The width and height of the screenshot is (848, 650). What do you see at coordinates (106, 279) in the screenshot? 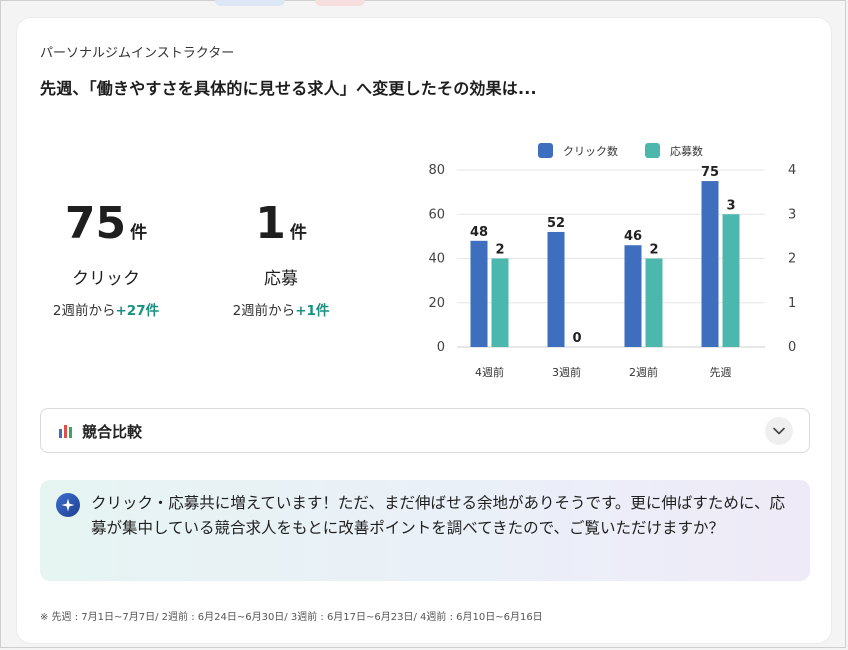
I see `click-label: クリック` at bounding box center [106, 279].